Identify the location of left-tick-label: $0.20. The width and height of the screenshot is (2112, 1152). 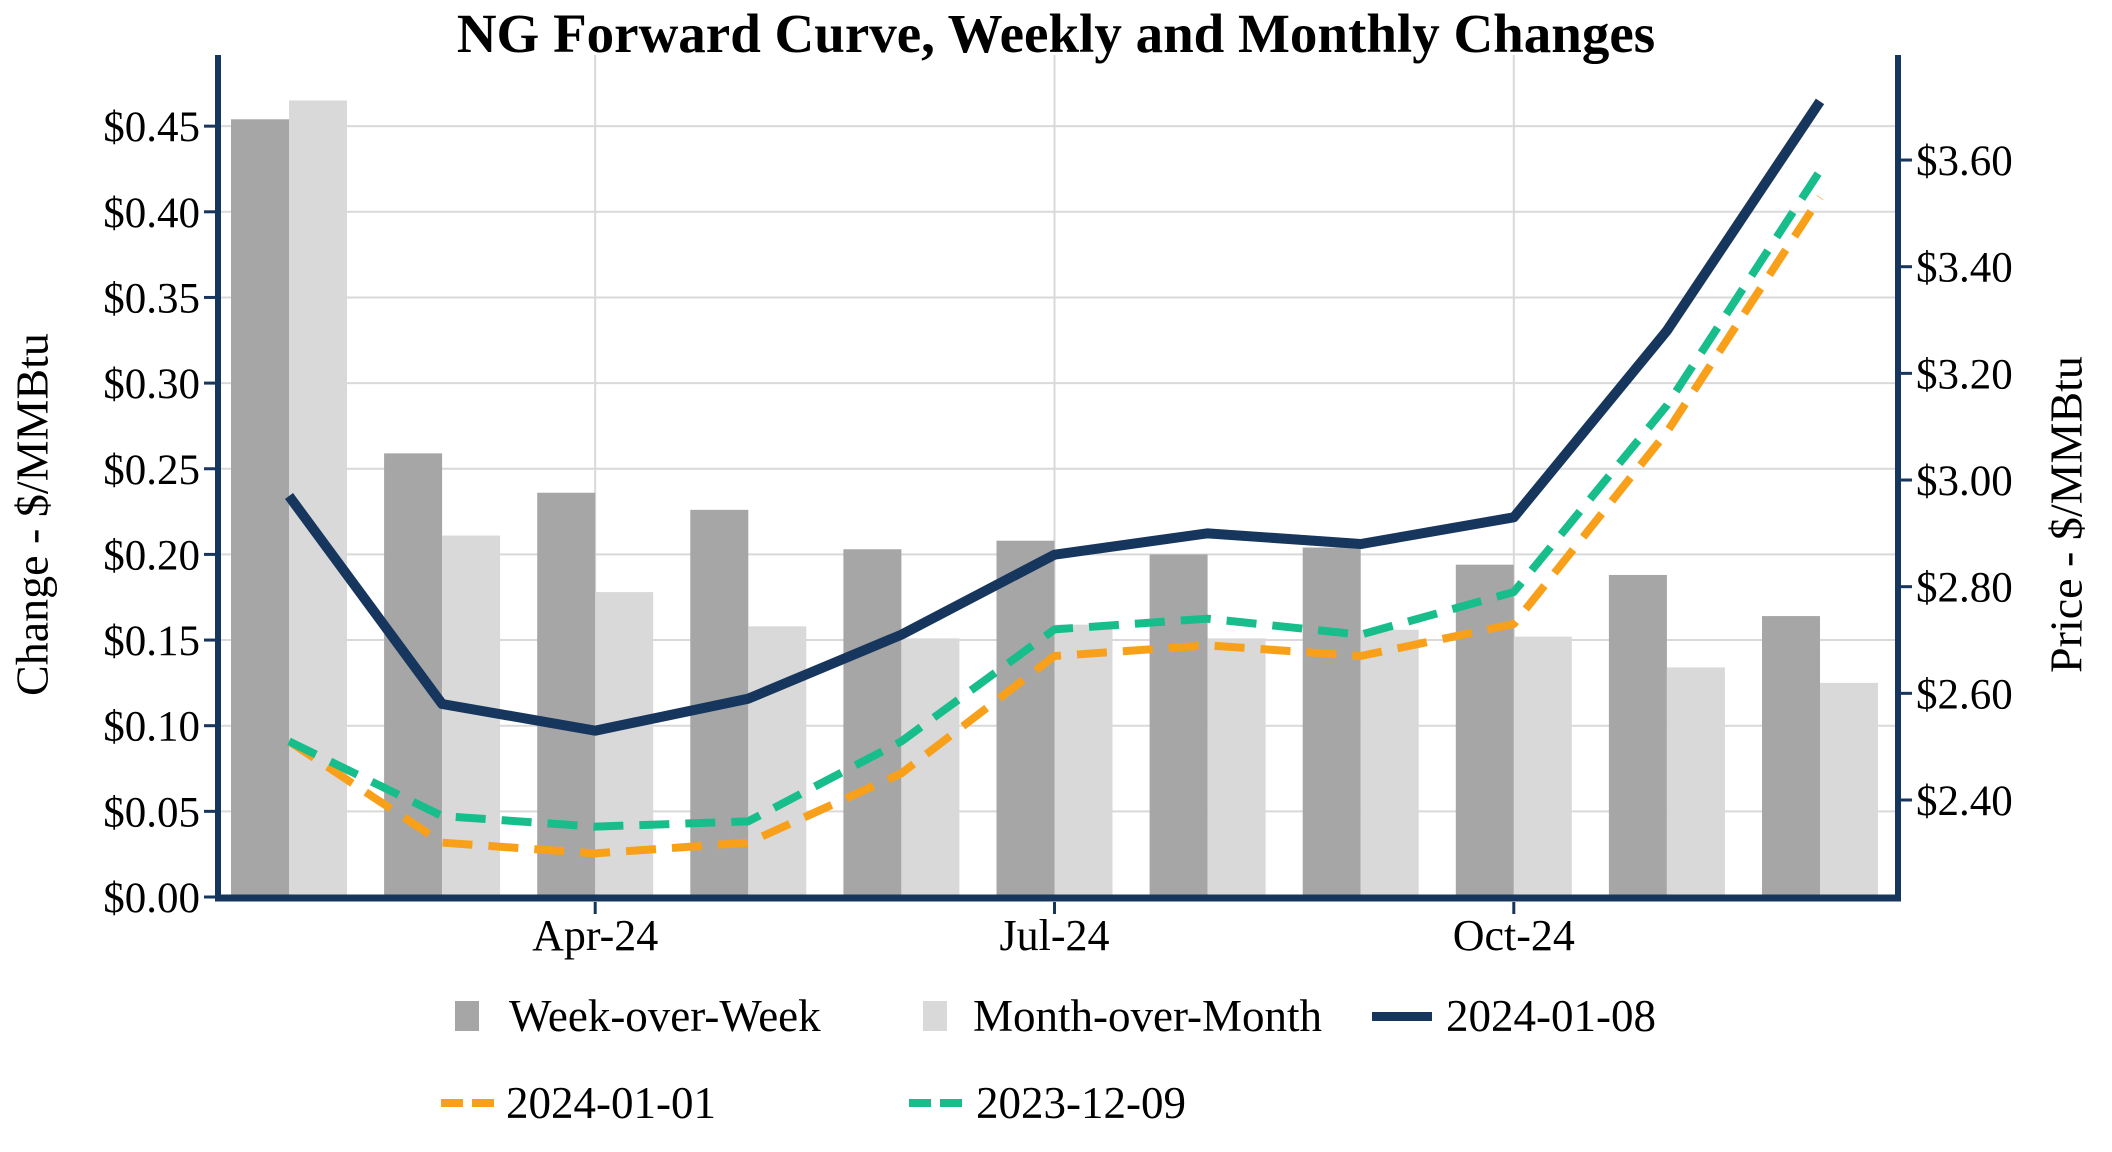
(151, 555).